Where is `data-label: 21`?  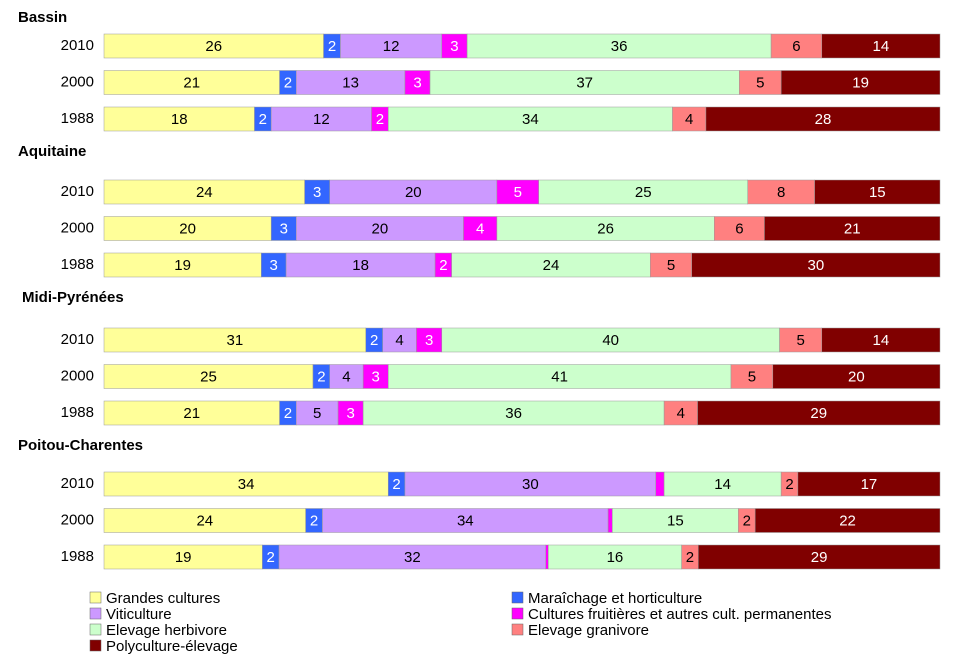 data-label: 21 is located at coordinates (191, 82).